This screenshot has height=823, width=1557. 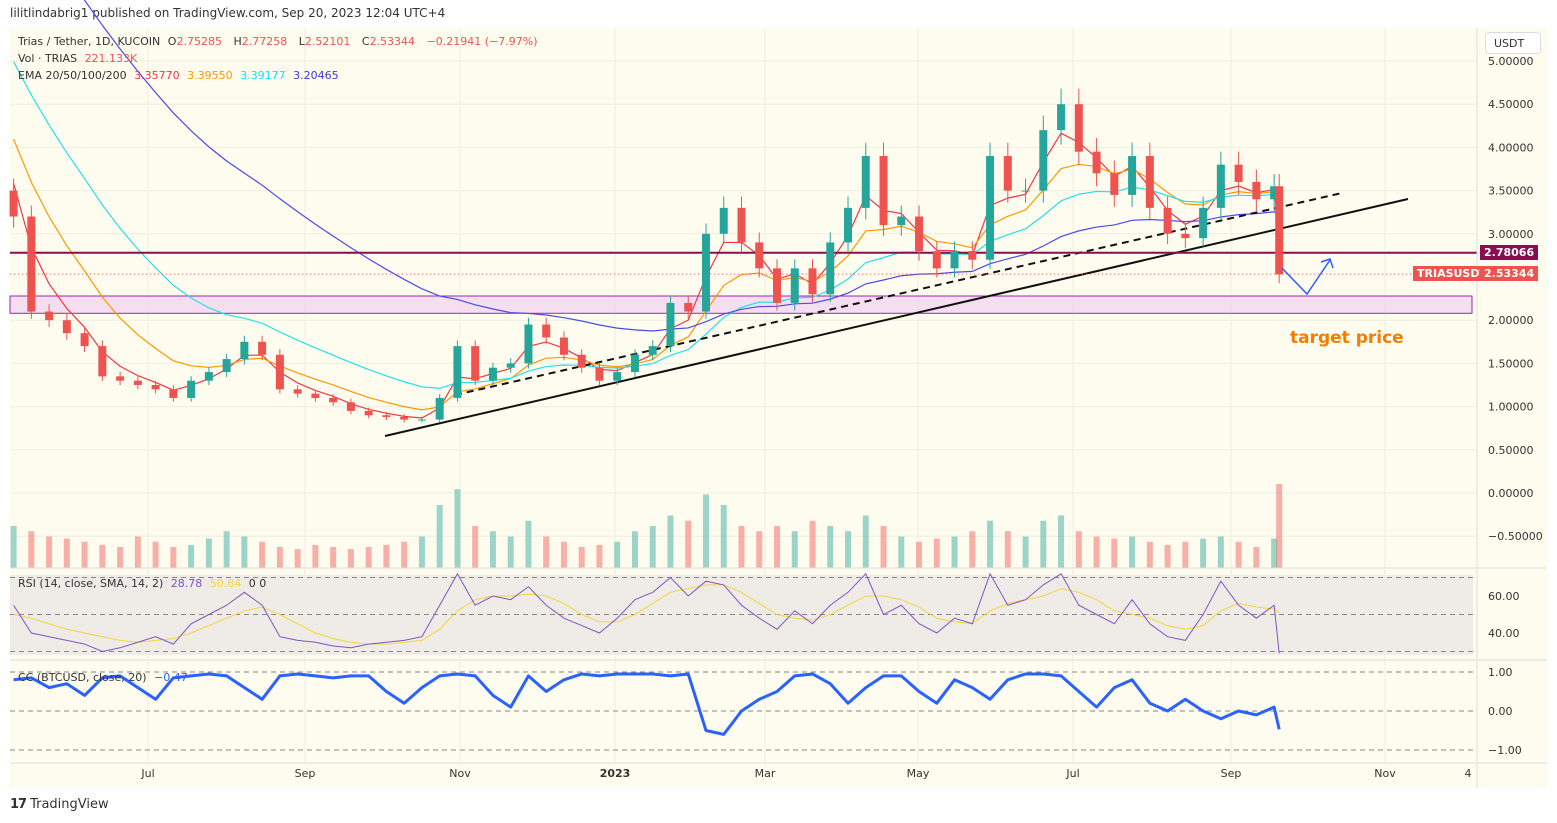 I want to click on change-value: −0.21941 (−7.97%), so click(x=482, y=41).